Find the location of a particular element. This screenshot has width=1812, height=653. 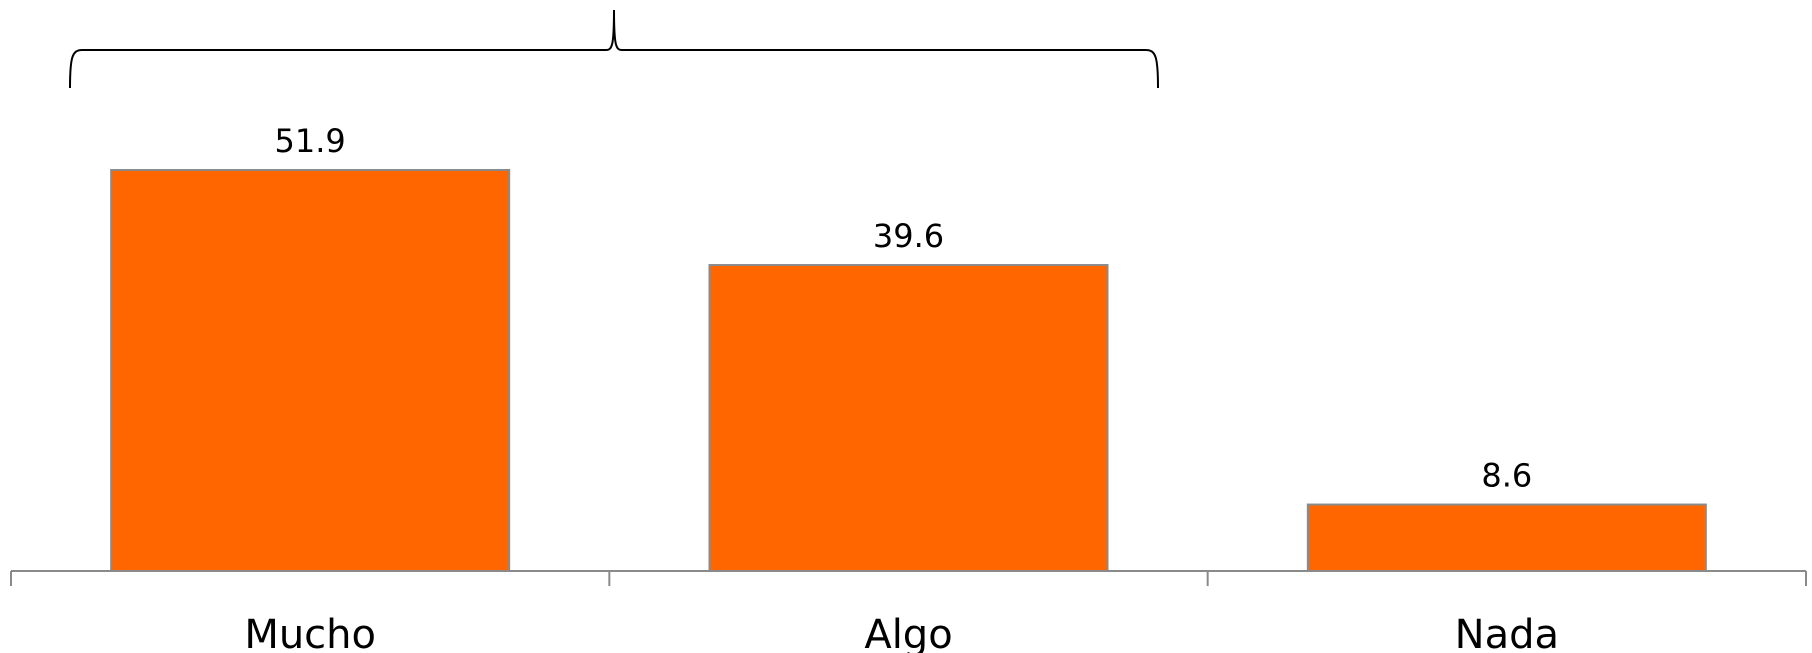

category-label-mucho: Mucho is located at coordinates (310, 632).